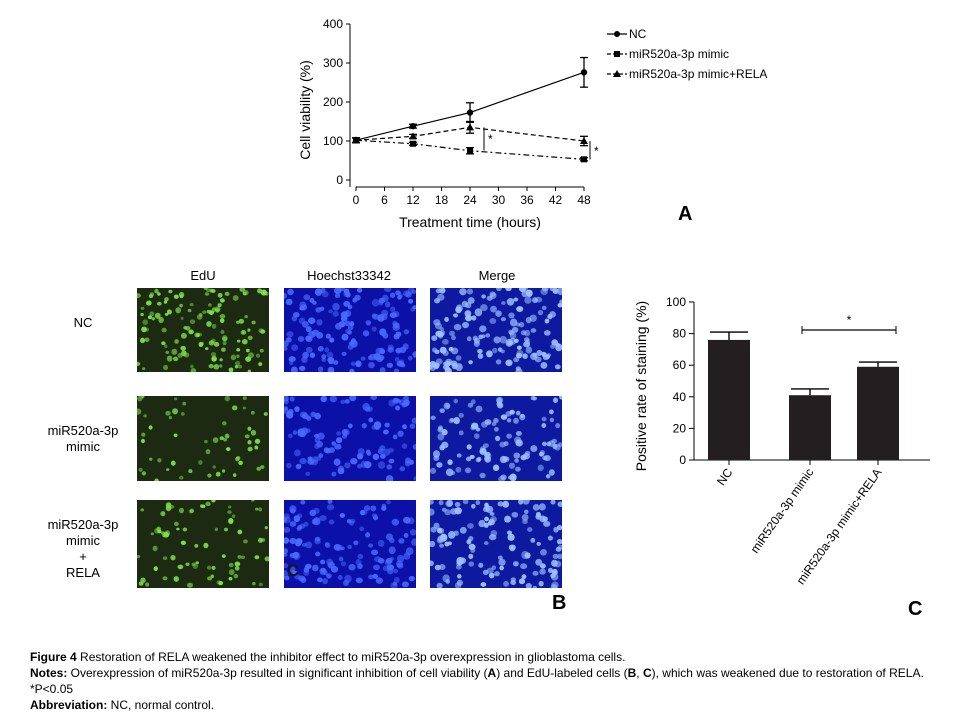  Describe the element at coordinates (83, 540) in the screenshot. I see `row-label-rela-line2: mimic` at that location.